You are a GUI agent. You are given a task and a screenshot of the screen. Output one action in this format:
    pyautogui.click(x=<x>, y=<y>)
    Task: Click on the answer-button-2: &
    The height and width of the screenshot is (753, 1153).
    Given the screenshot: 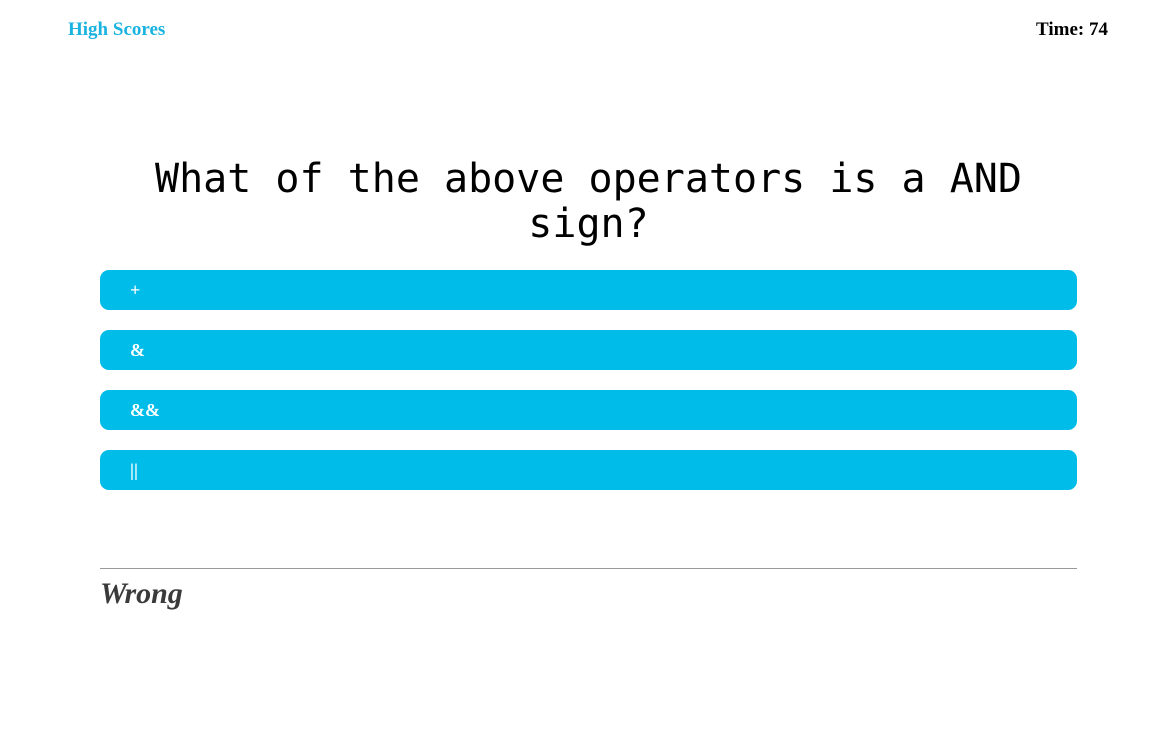 What is the action you would take?
    pyautogui.click(x=588, y=350)
    